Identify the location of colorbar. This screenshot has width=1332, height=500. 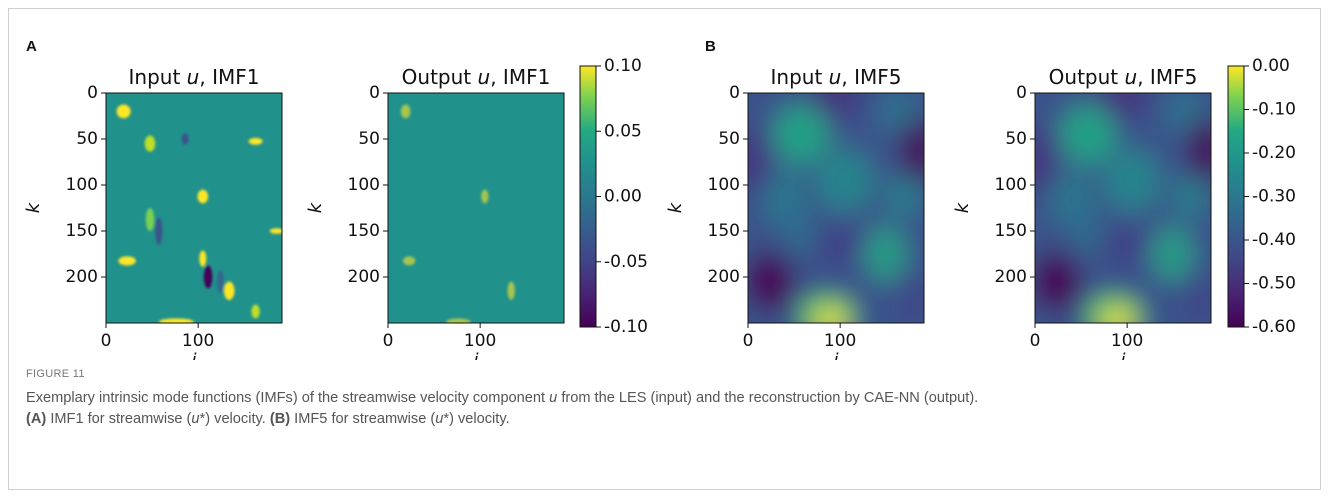
(1236, 196).